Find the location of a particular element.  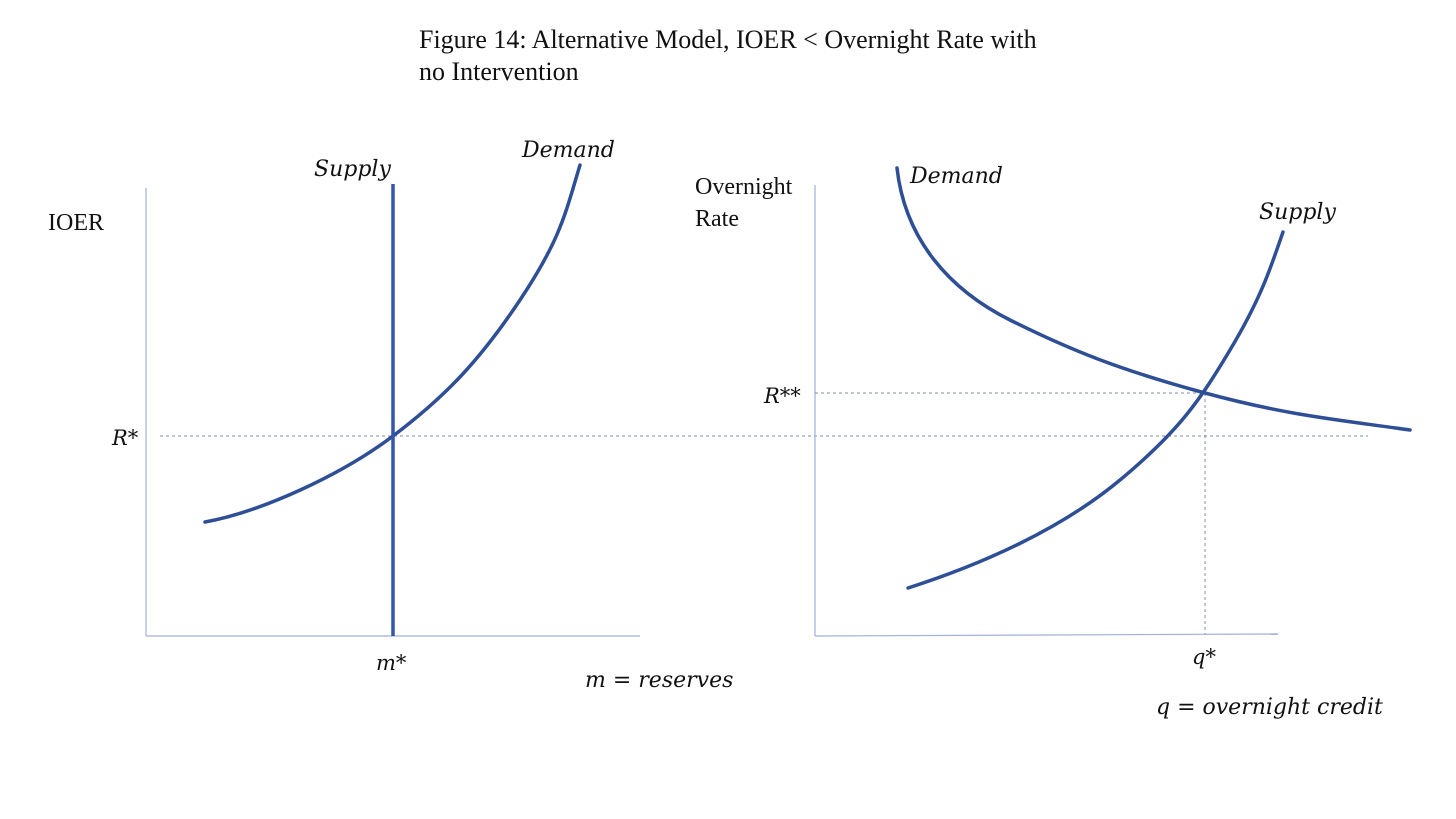

r-star-label: R* is located at coordinates (125, 438).